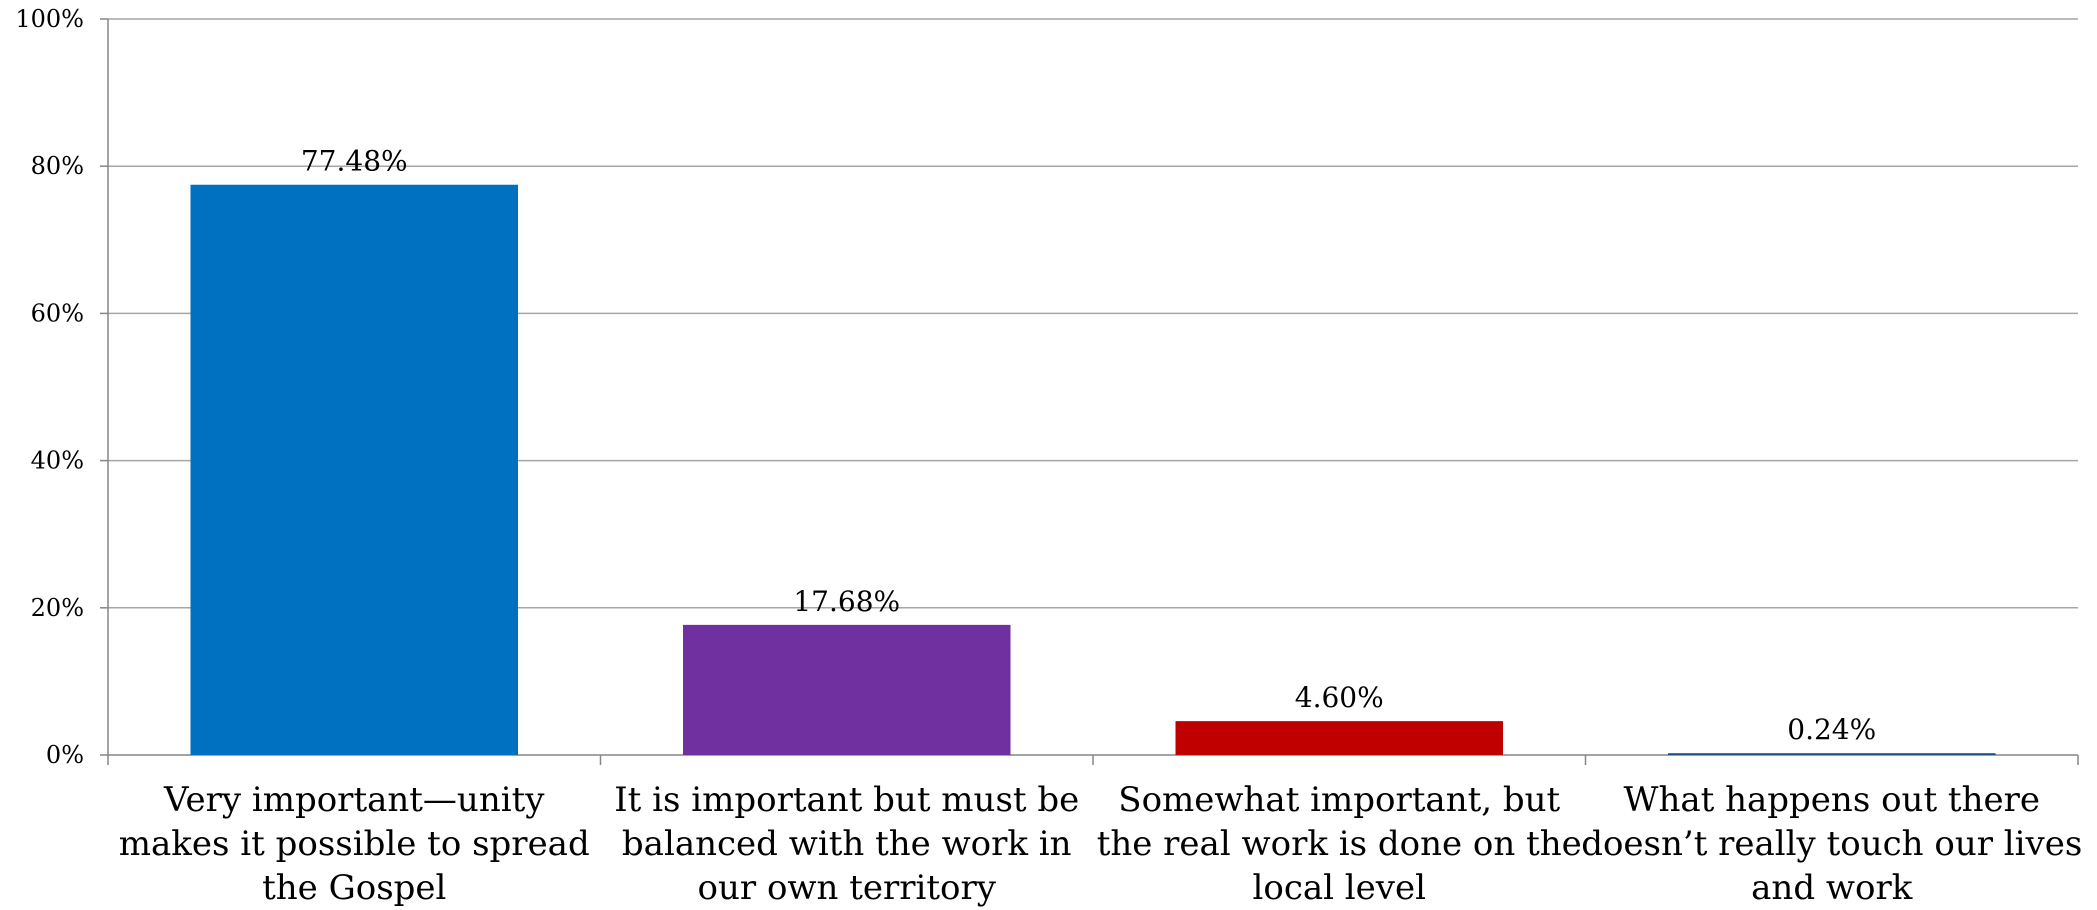 The width and height of the screenshot is (2097, 910). Describe the element at coordinates (1339, 800) in the screenshot. I see `x-category-label-line: Somewhat important, but` at that location.